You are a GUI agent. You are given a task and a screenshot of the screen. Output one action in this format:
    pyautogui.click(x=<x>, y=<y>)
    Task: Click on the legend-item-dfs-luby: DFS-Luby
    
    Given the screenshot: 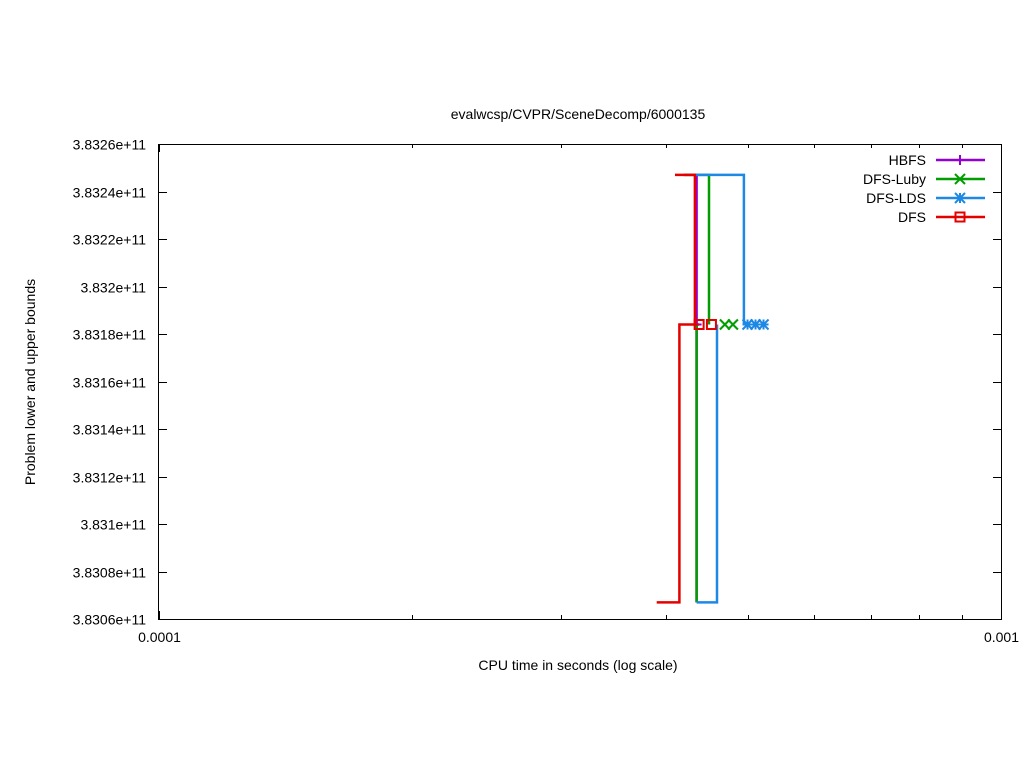 What is the action you would take?
    pyautogui.click(x=924, y=179)
    